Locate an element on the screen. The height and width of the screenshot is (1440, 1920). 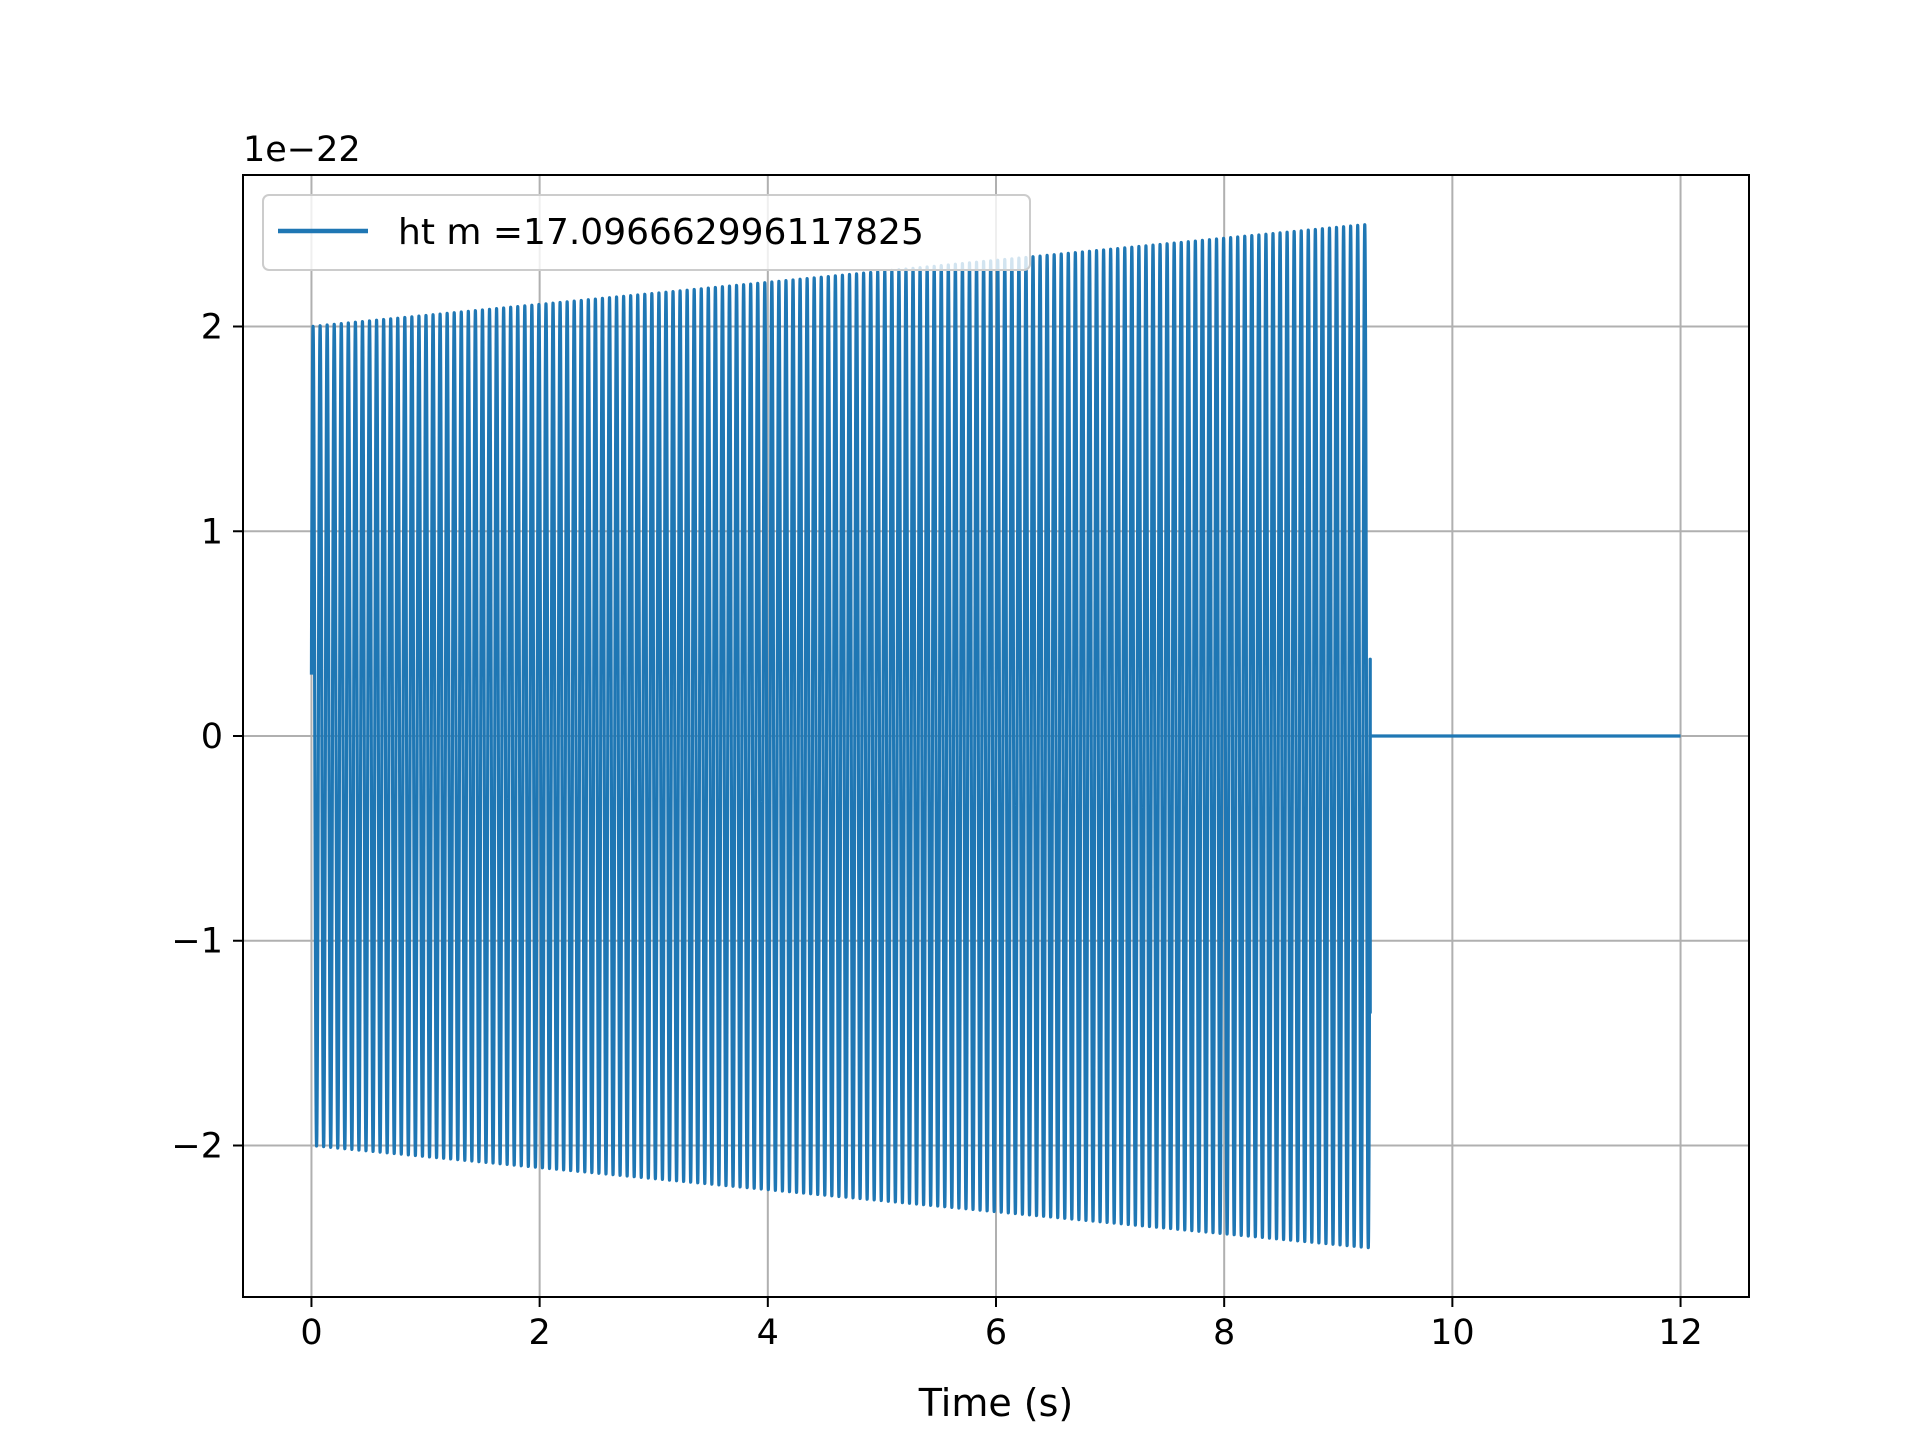
y-offset-label: 1e−22 is located at coordinates (302, 150).